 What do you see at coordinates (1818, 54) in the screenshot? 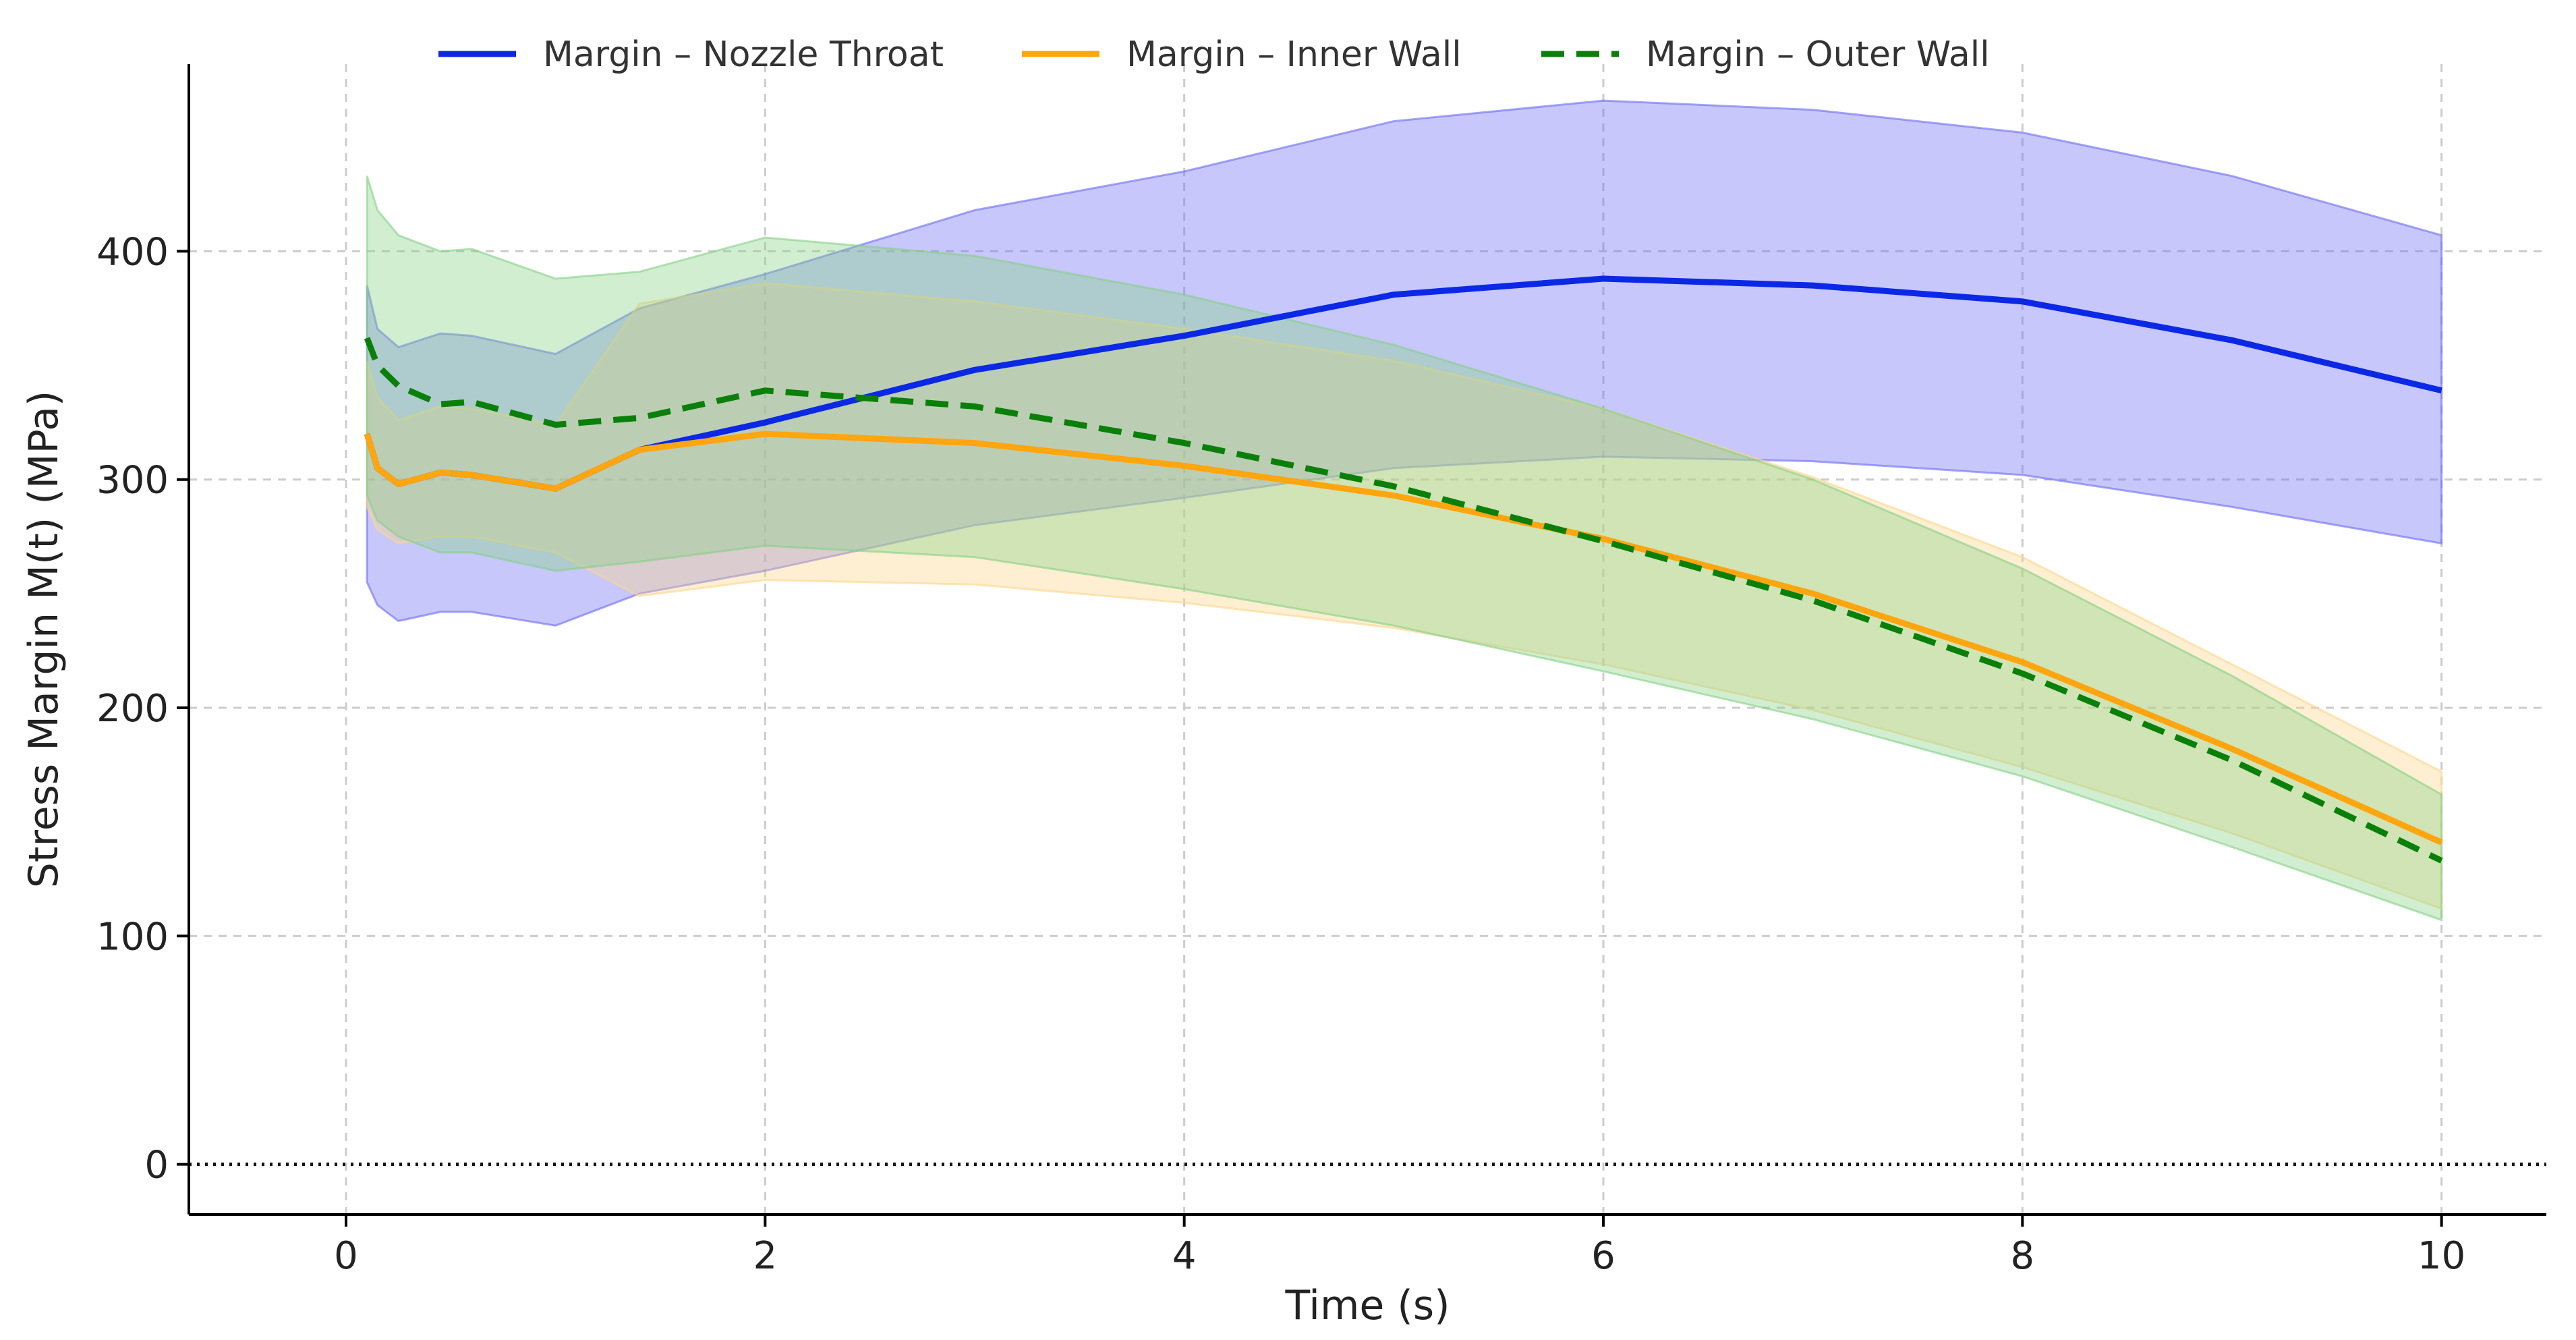
I see `legend-label-3: Margin – Outer Wall` at bounding box center [1818, 54].